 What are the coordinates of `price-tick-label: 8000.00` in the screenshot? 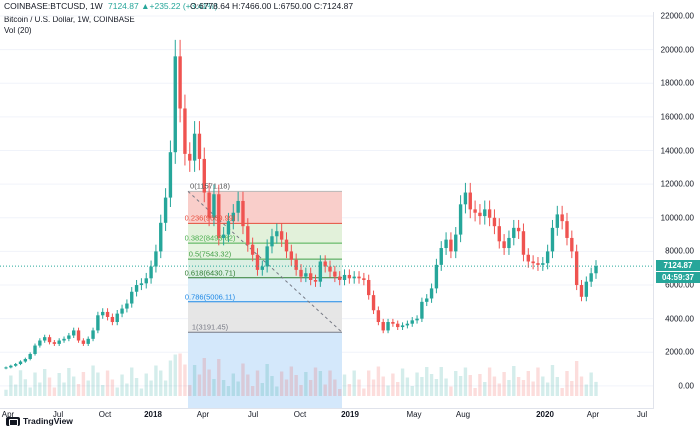 It's located at (679, 251).